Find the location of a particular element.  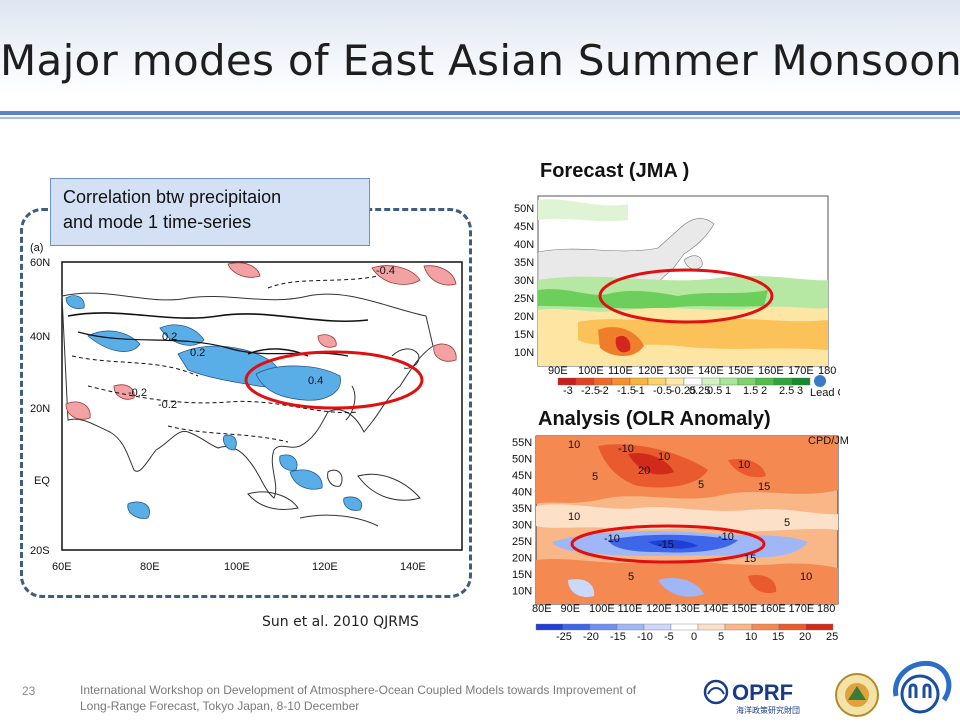

slide-title: Major modes of East Asian Summer Monsoon is located at coordinates (480, 60).